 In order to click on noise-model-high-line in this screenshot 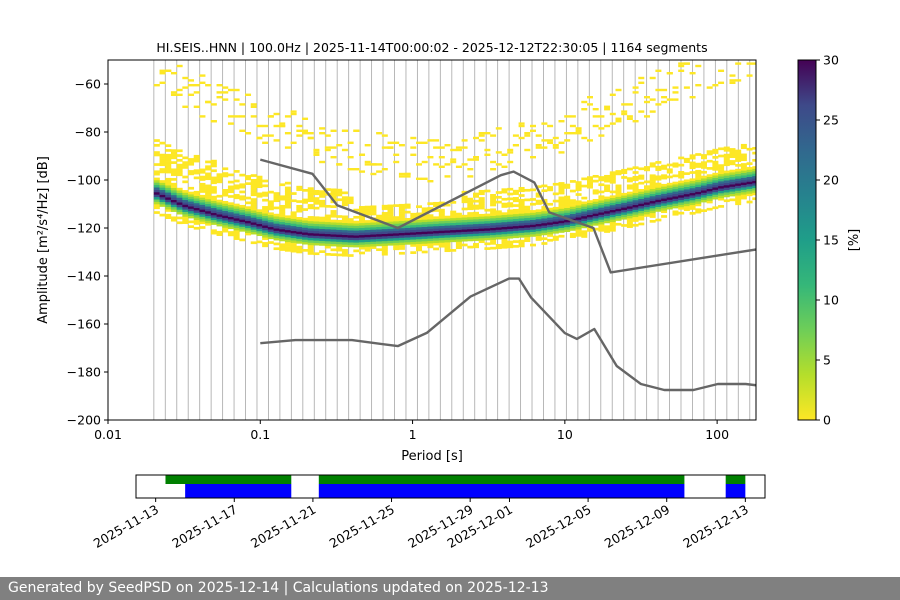, I will do `click(507, 216)`.